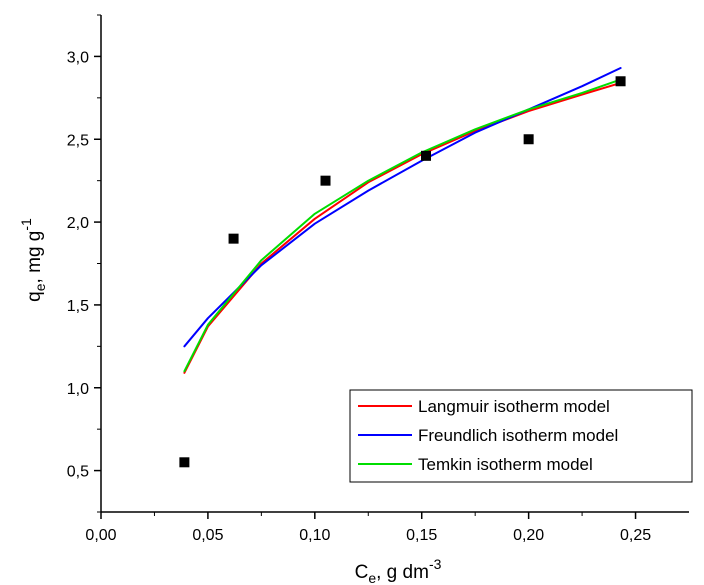  Describe the element at coordinates (78, 389) in the screenshot. I see `y-tick-label: 1,0` at that location.